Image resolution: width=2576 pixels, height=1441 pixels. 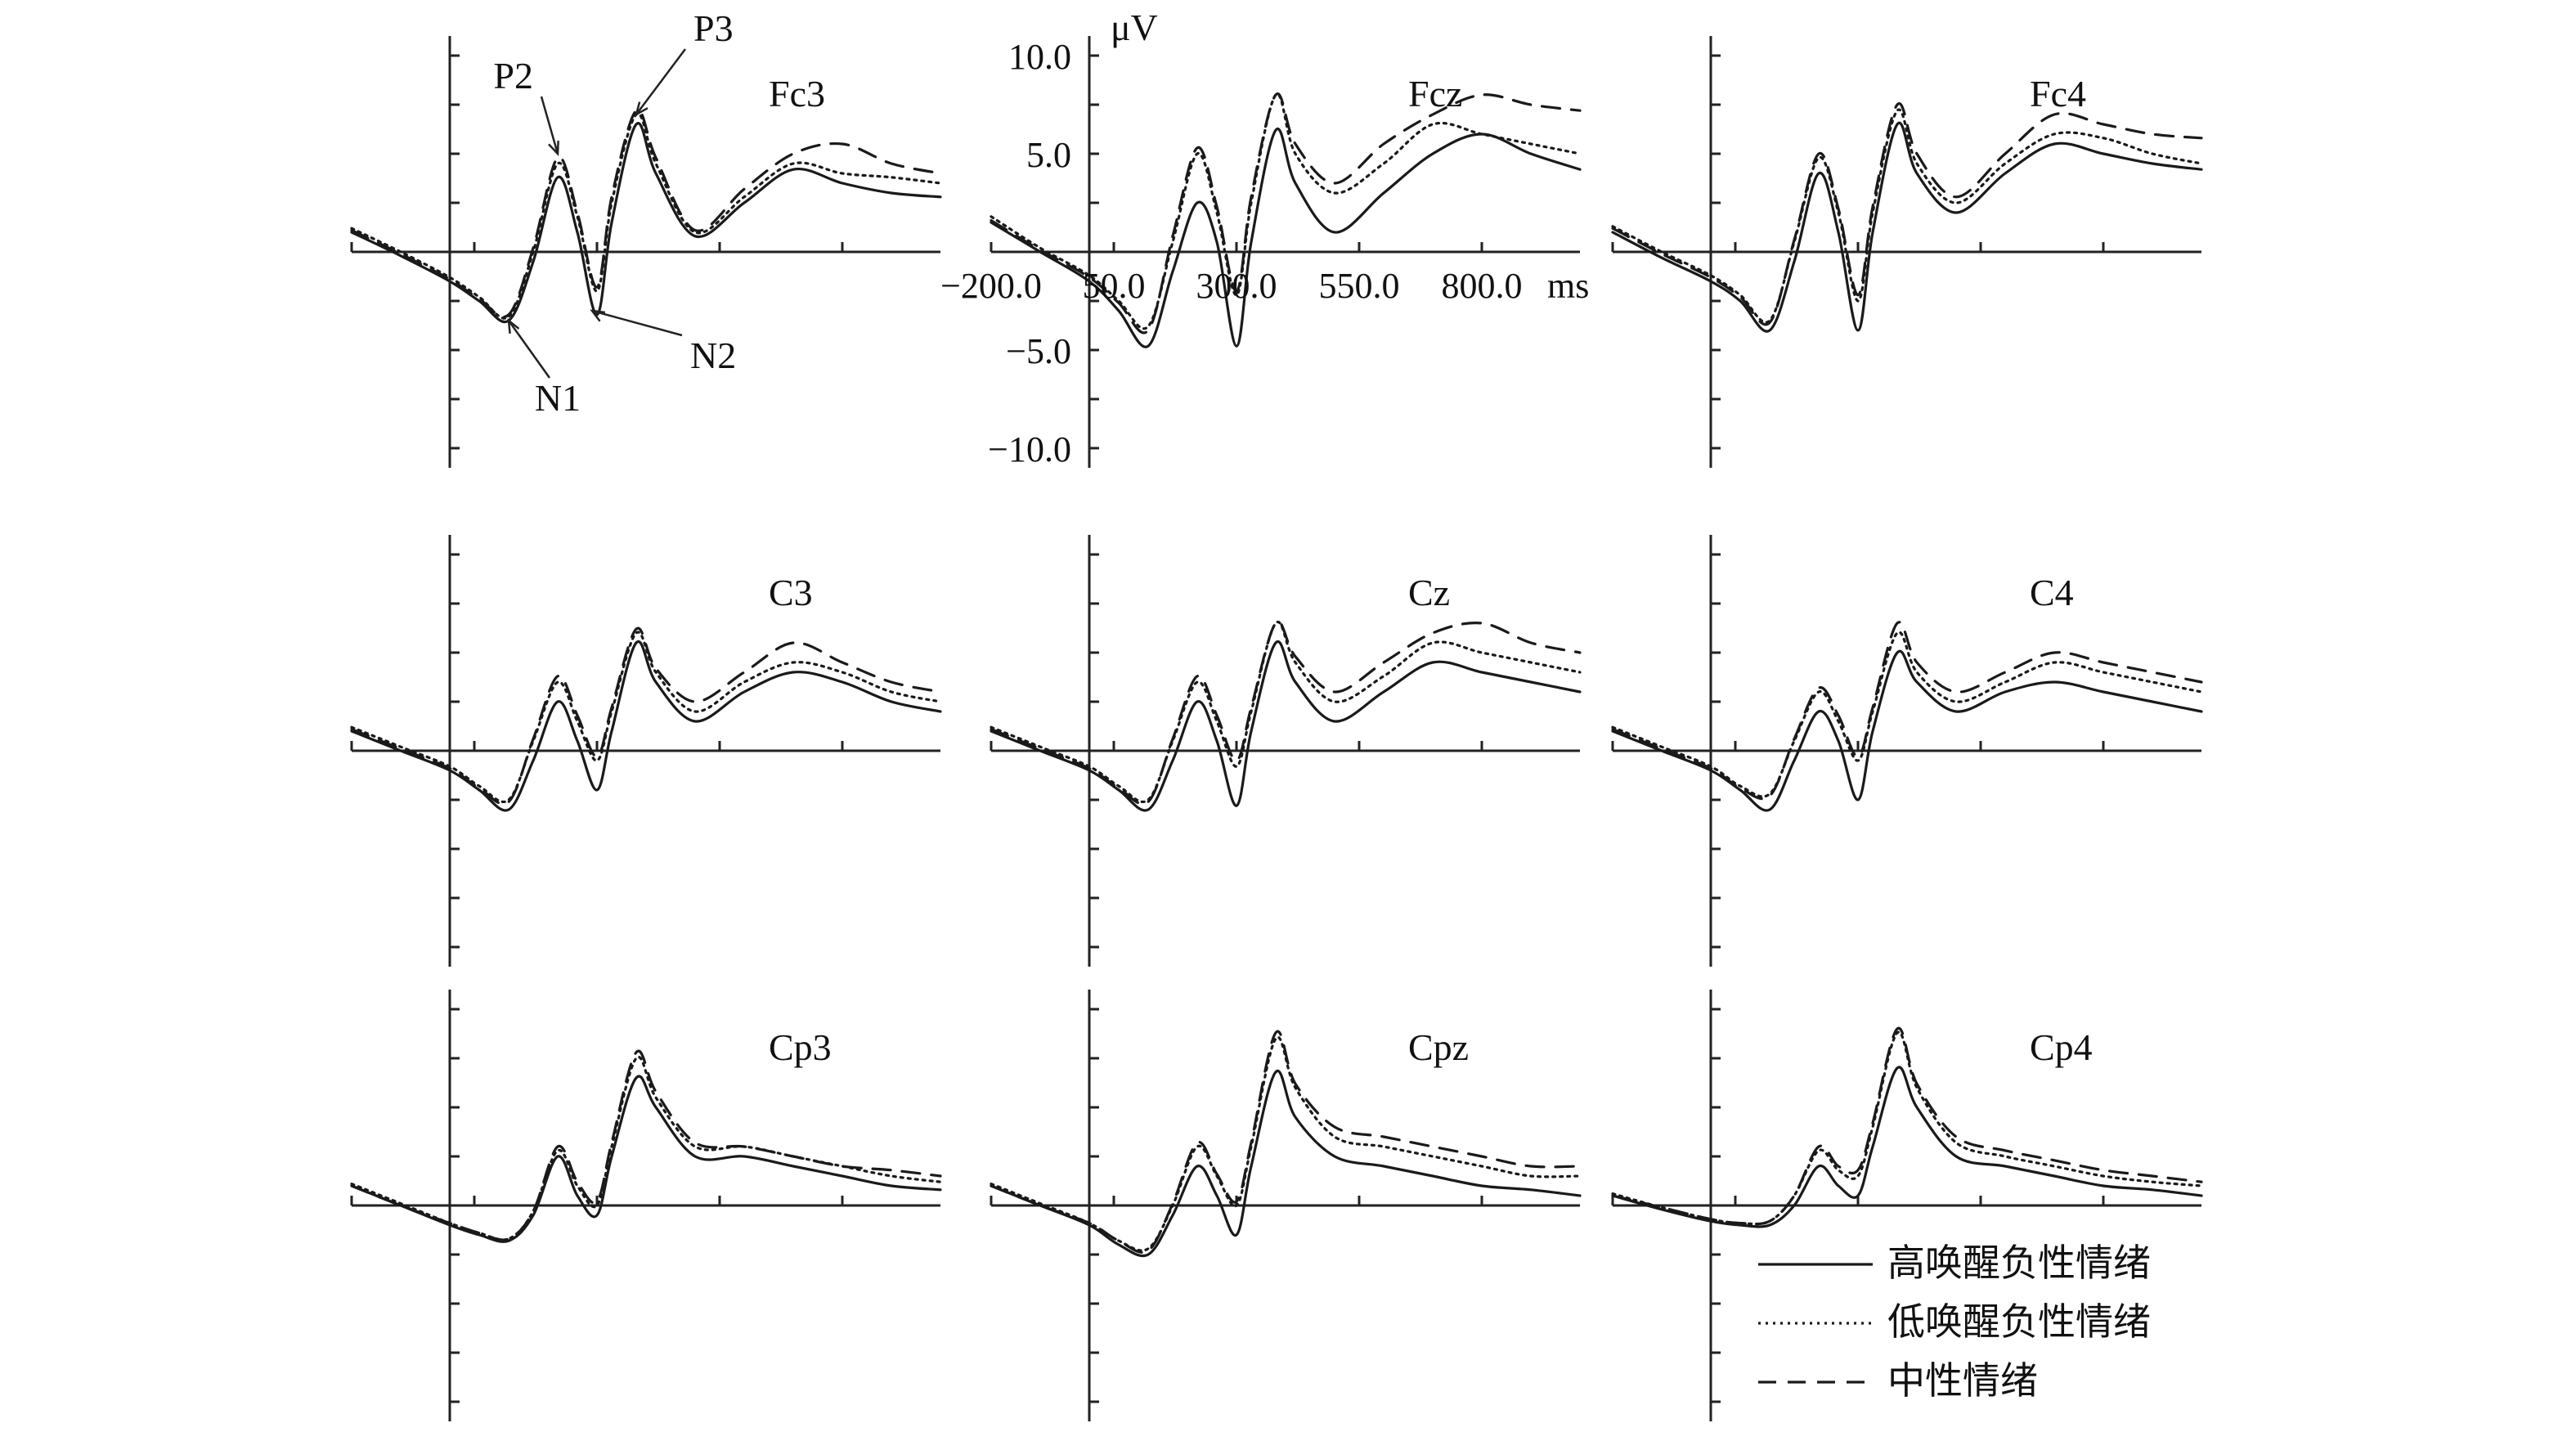 What do you see at coordinates (1429, 592) in the screenshot?
I see `panel-label: Cz` at bounding box center [1429, 592].